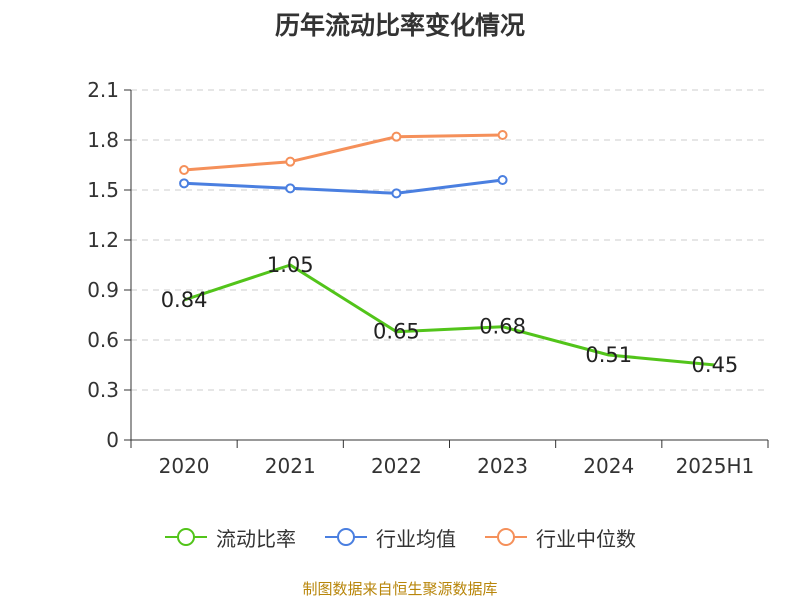 Image resolution: width=800 pixels, height=600 pixels. I want to click on legend-item-industry-average: 行业均值, so click(390, 537).